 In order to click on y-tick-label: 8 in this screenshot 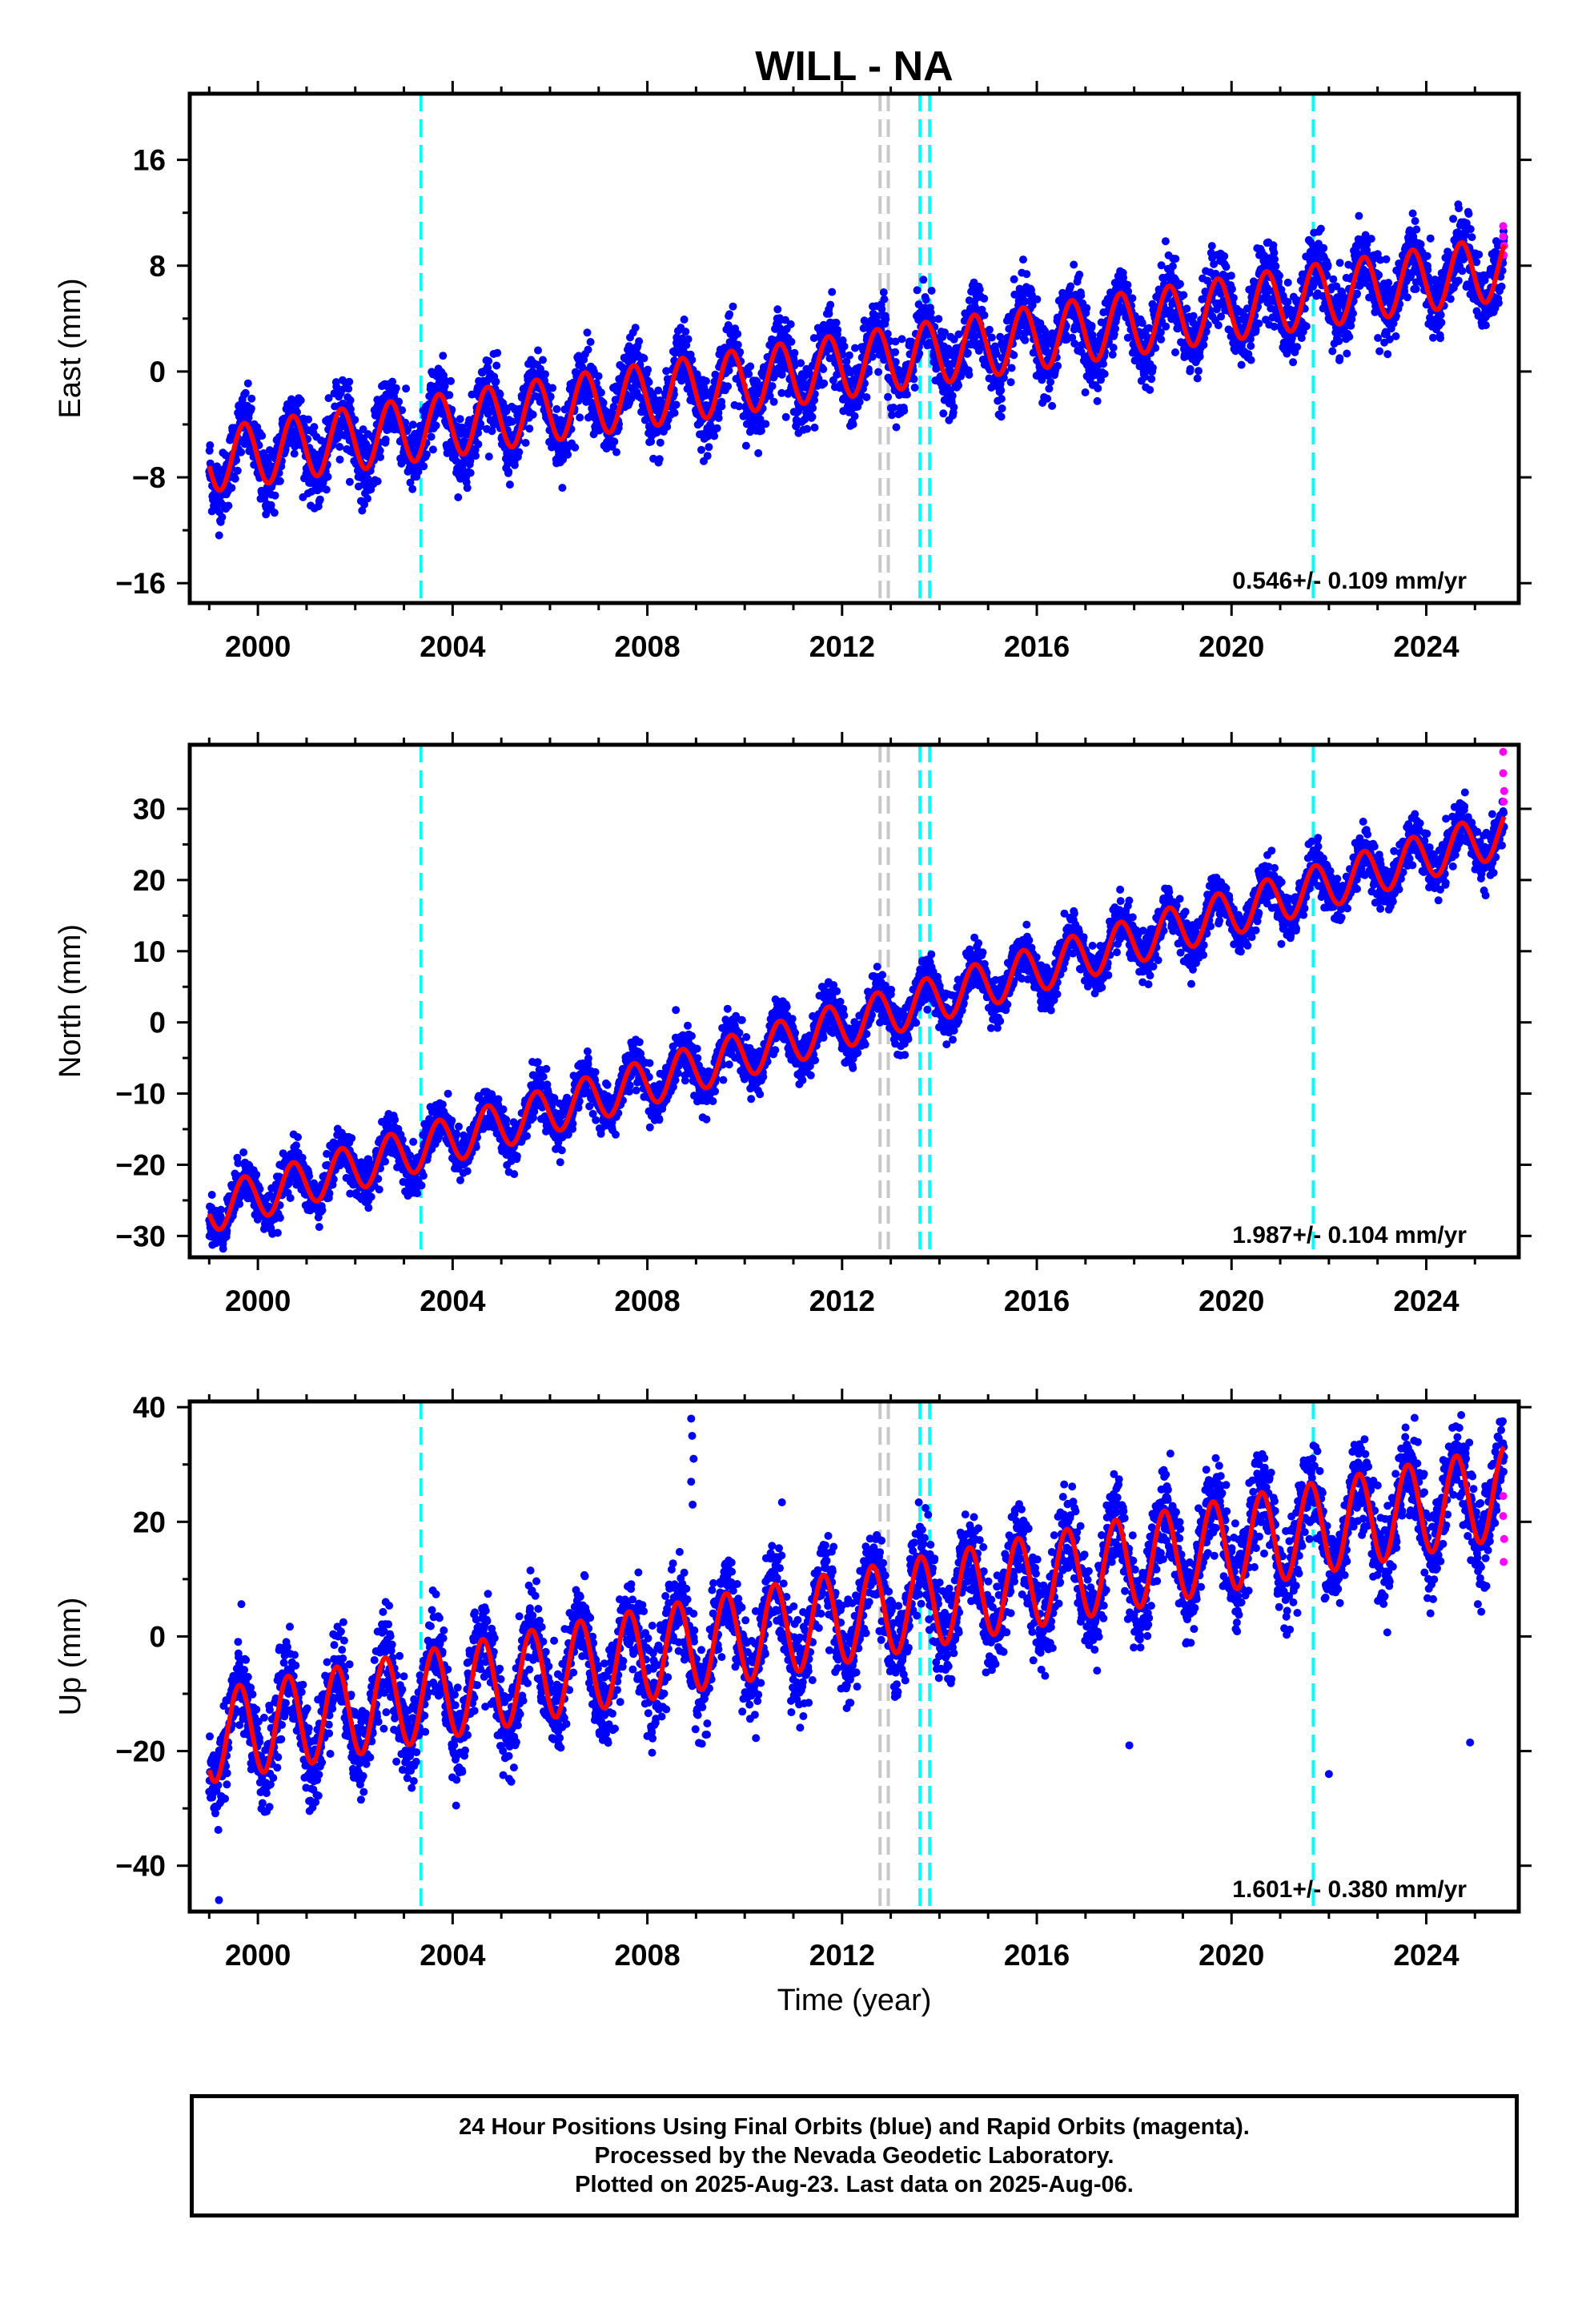, I will do `click(157, 266)`.